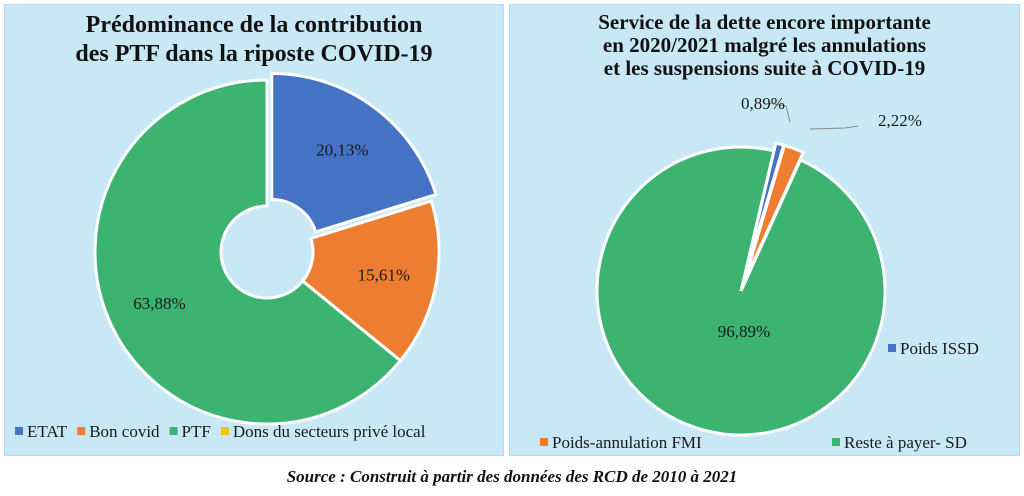 The height and width of the screenshot is (496, 1024). Describe the element at coordinates (544, 442) in the screenshot. I see `legend-swatch-poids-annulation-fmi` at that location.